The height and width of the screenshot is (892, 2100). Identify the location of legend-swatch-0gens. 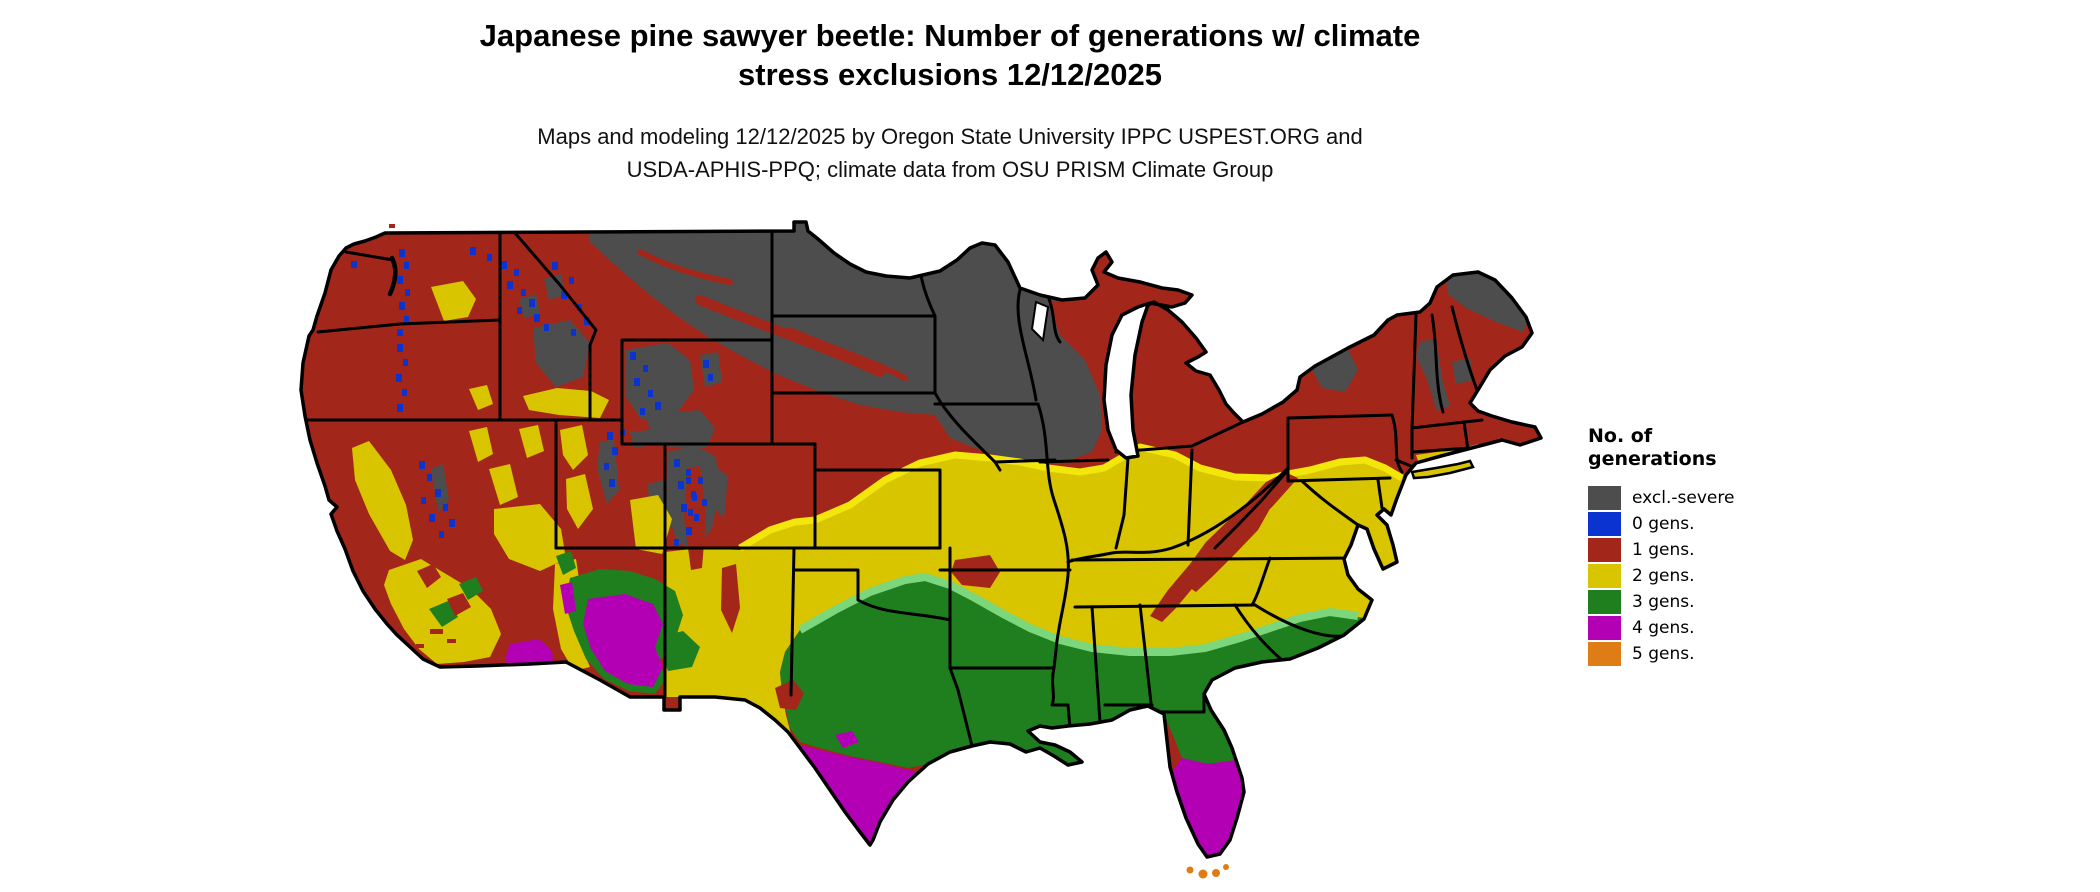
(1604, 524).